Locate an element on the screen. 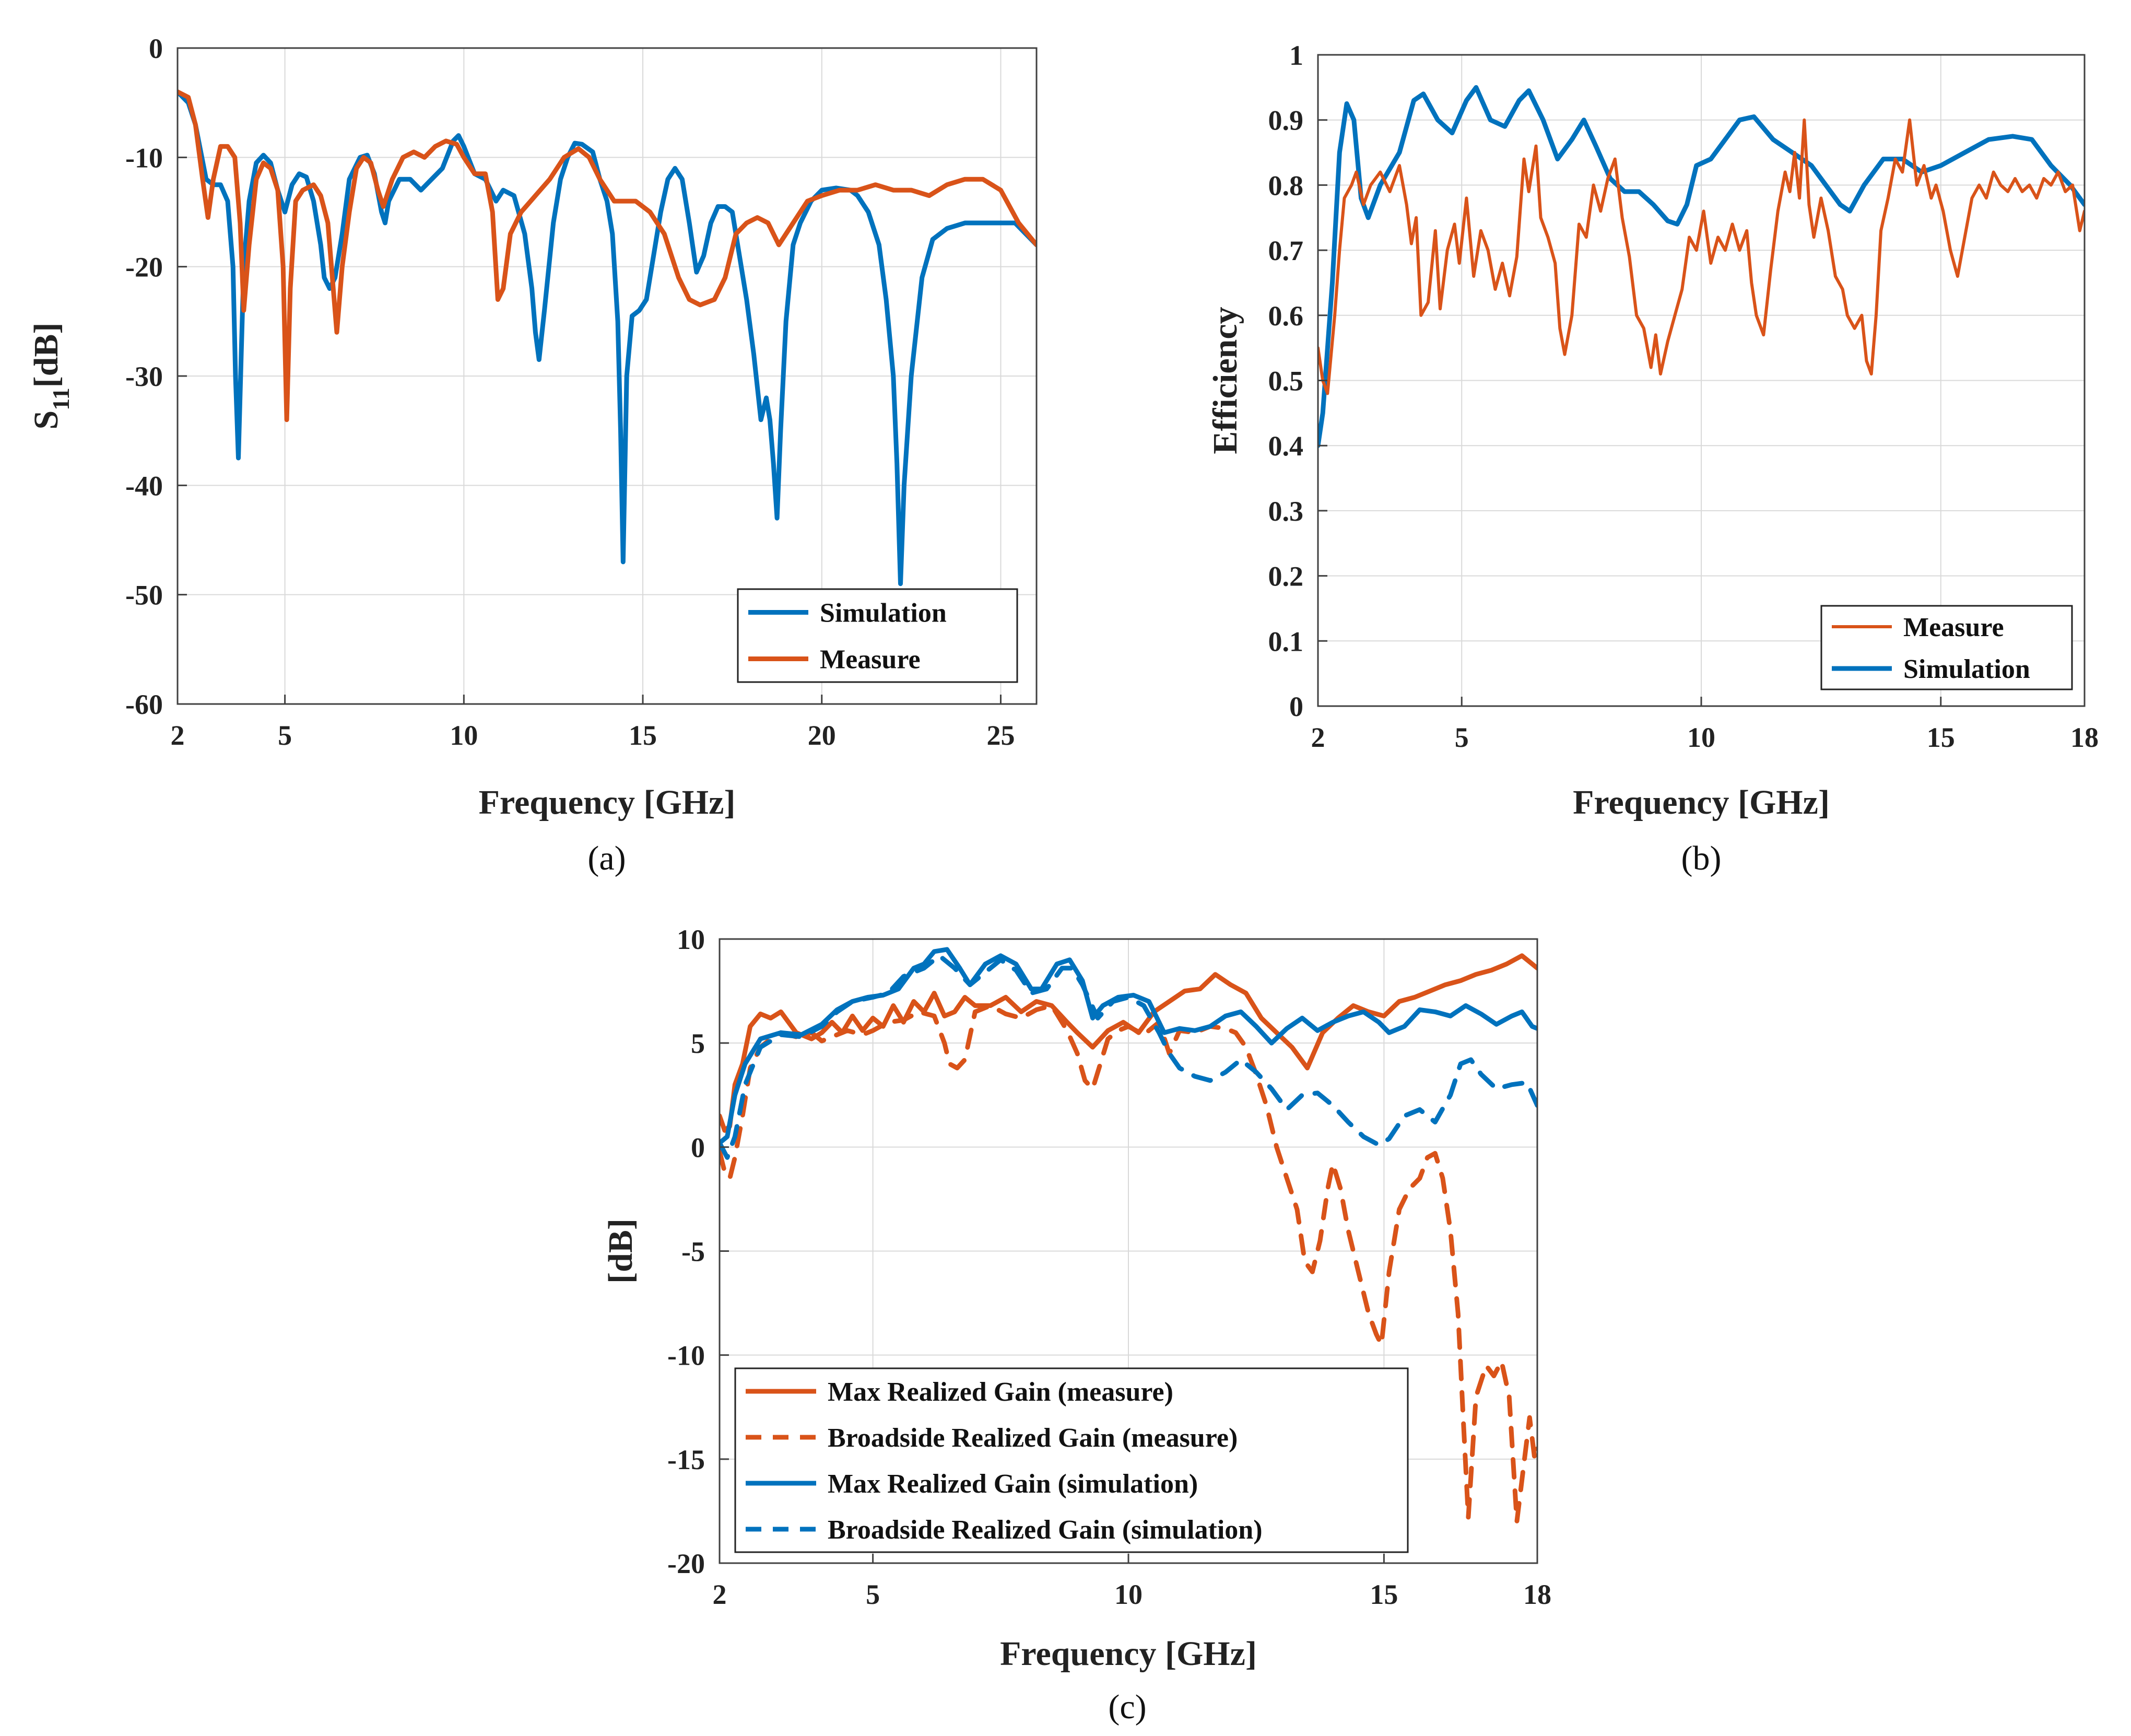  series-line-max-realized-gain-measure is located at coordinates (1128, 1043).